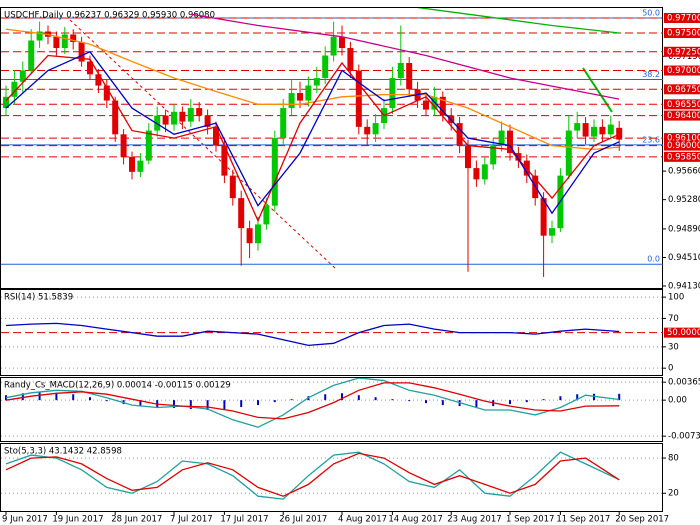 The image size is (700, 525). I want to click on y-tick-label: -0.00731, so click(684, 437).